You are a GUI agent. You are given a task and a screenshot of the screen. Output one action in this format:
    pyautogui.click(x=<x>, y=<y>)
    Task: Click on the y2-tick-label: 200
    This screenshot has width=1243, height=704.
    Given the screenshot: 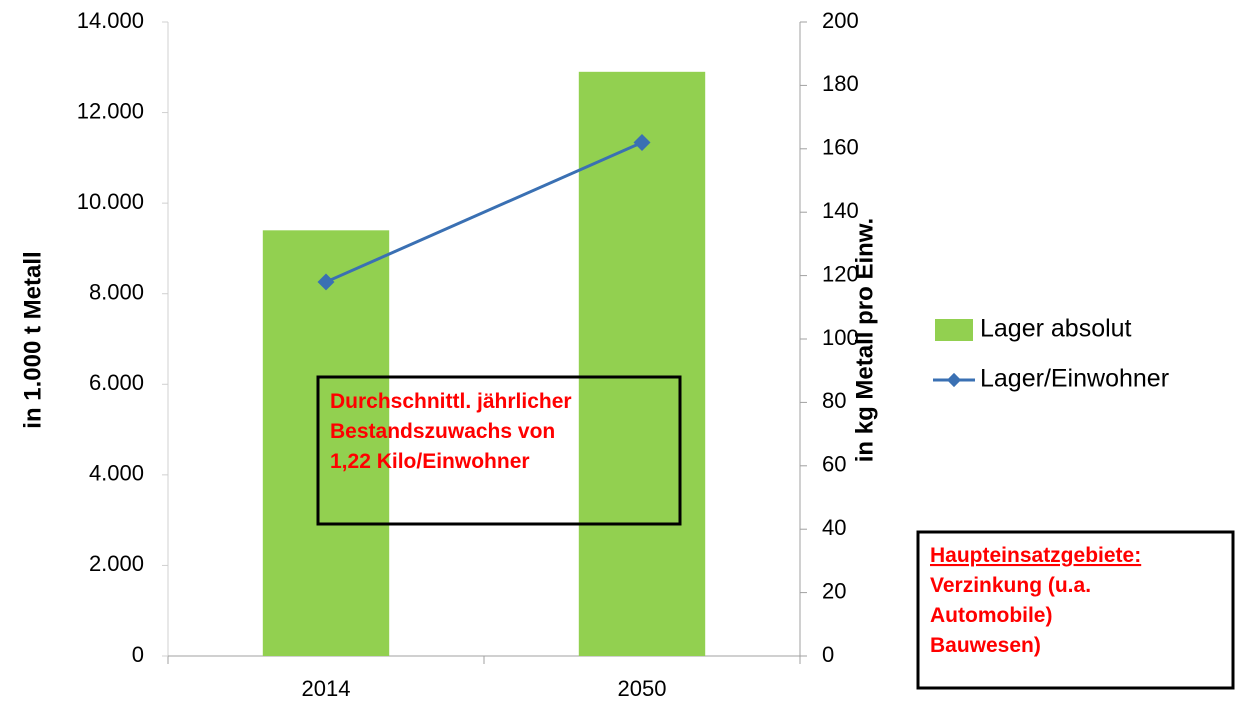 What is the action you would take?
    pyautogui.click(x=840, y=20)
    